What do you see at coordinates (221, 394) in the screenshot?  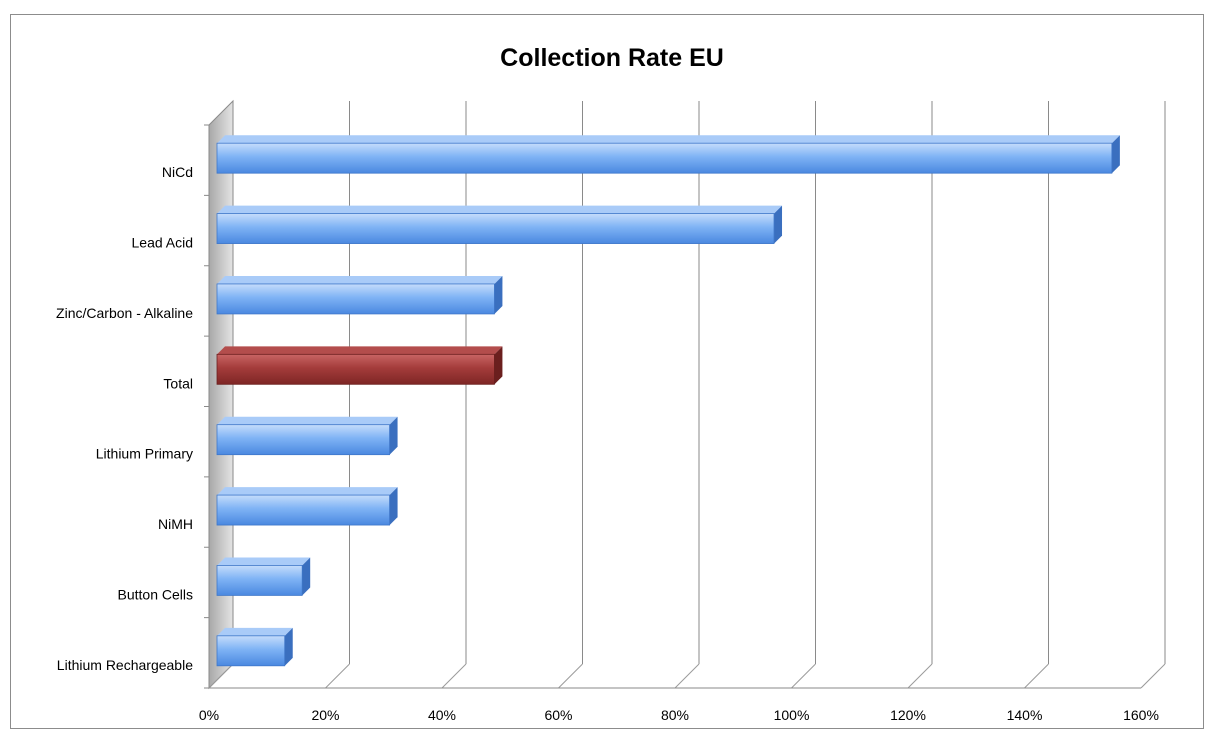 I see `side-wall` at bounding box center [221, 394].